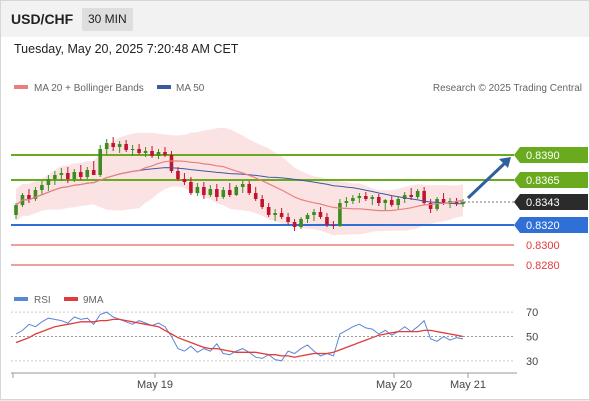  Describe the element at coordinates (468, 385) in the screenshot. I see `x-tick-label: May 21` at that location.